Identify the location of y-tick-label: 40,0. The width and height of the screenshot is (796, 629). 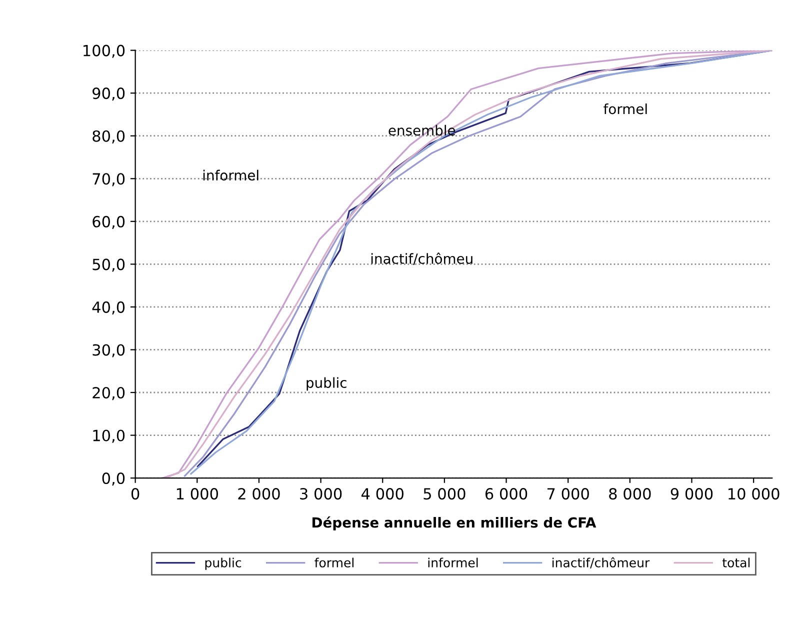
(108, 308).